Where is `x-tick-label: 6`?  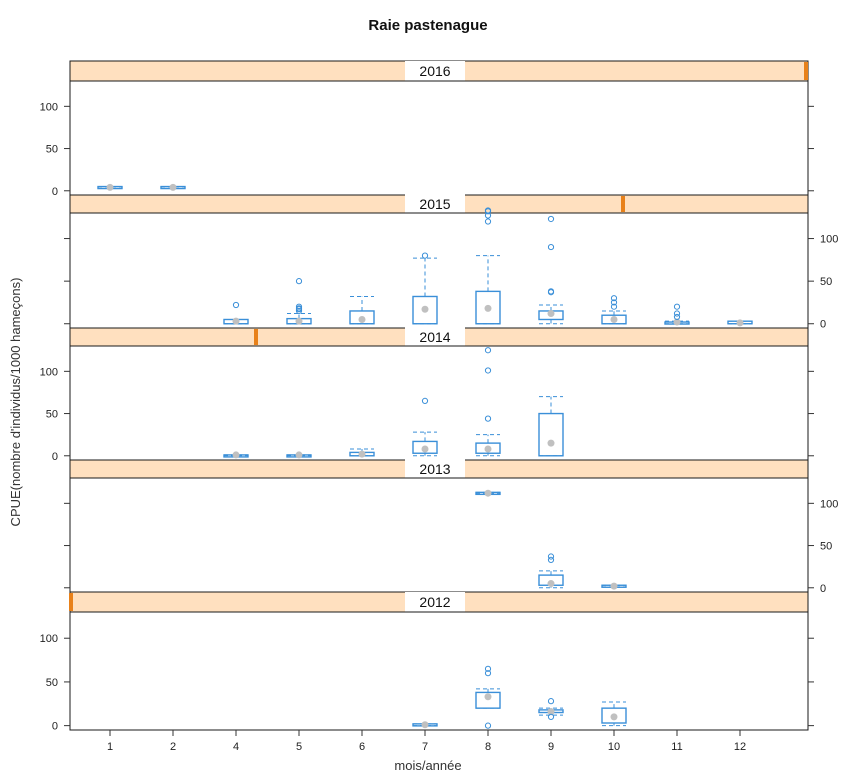
x-tick-label: 6 is located at coordinates (362, 747).